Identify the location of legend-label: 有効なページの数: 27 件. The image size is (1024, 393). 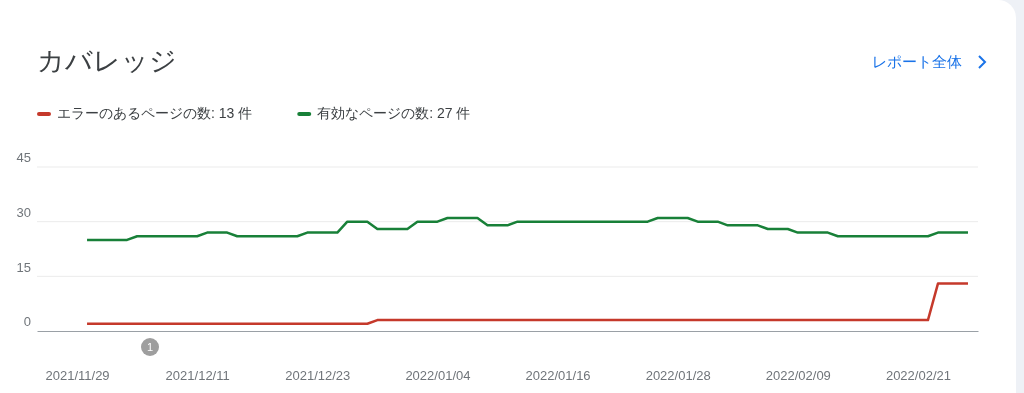
(394, 113).